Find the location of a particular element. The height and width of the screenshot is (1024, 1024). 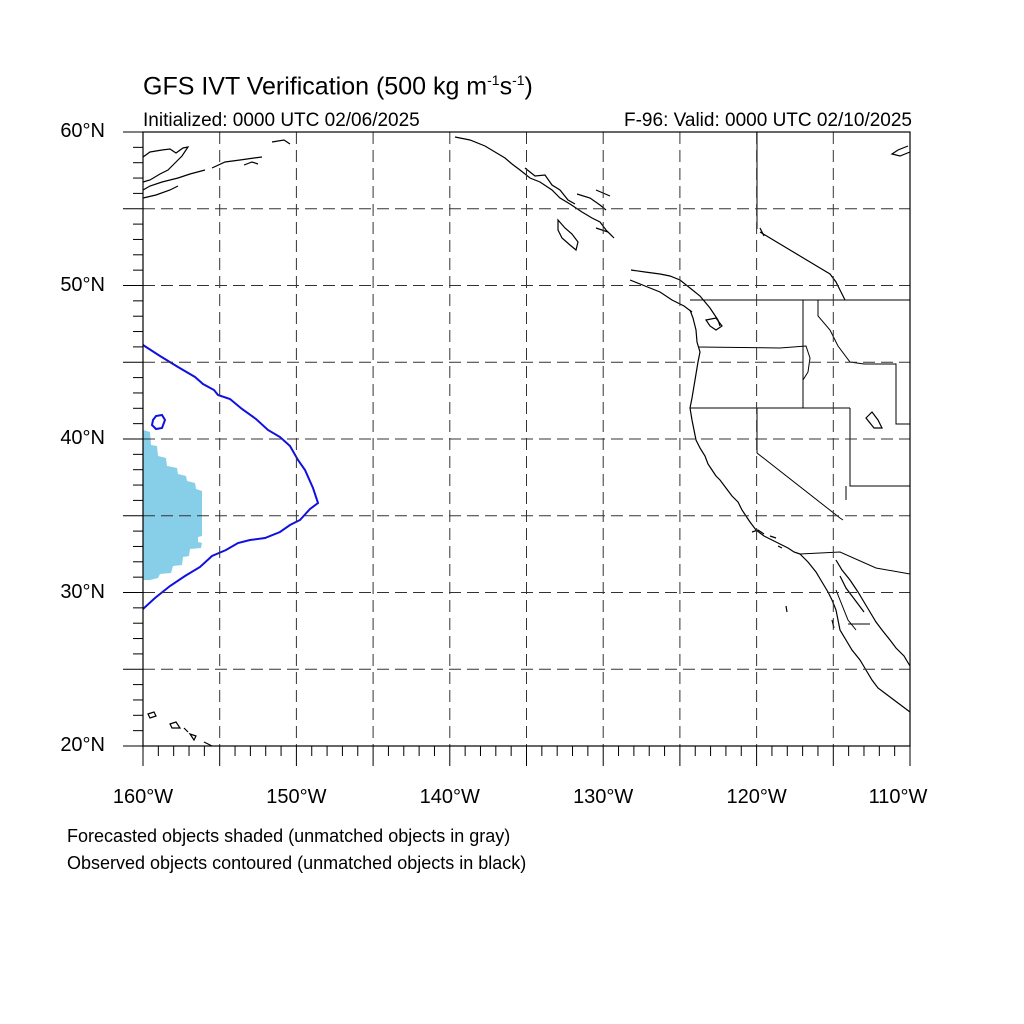

lon-label: 140°W is located at coordinates (449, 797).